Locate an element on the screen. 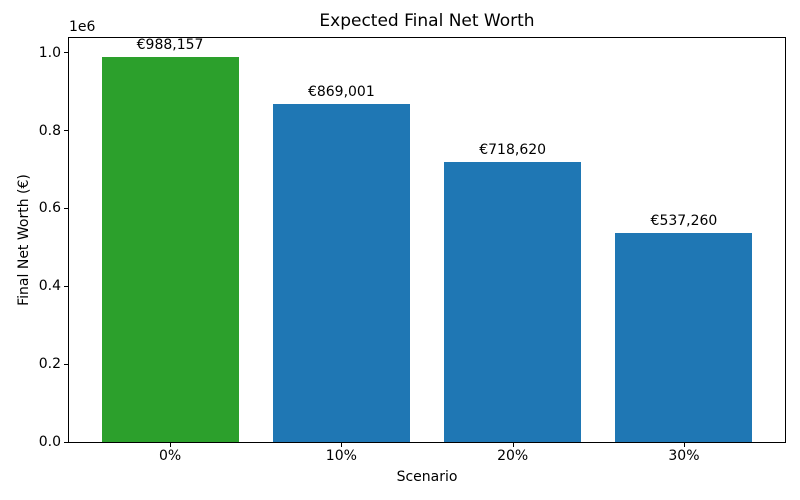 The width and height of the screenshot is (800, 500). bar-10% is located at coordinates (341, 272).